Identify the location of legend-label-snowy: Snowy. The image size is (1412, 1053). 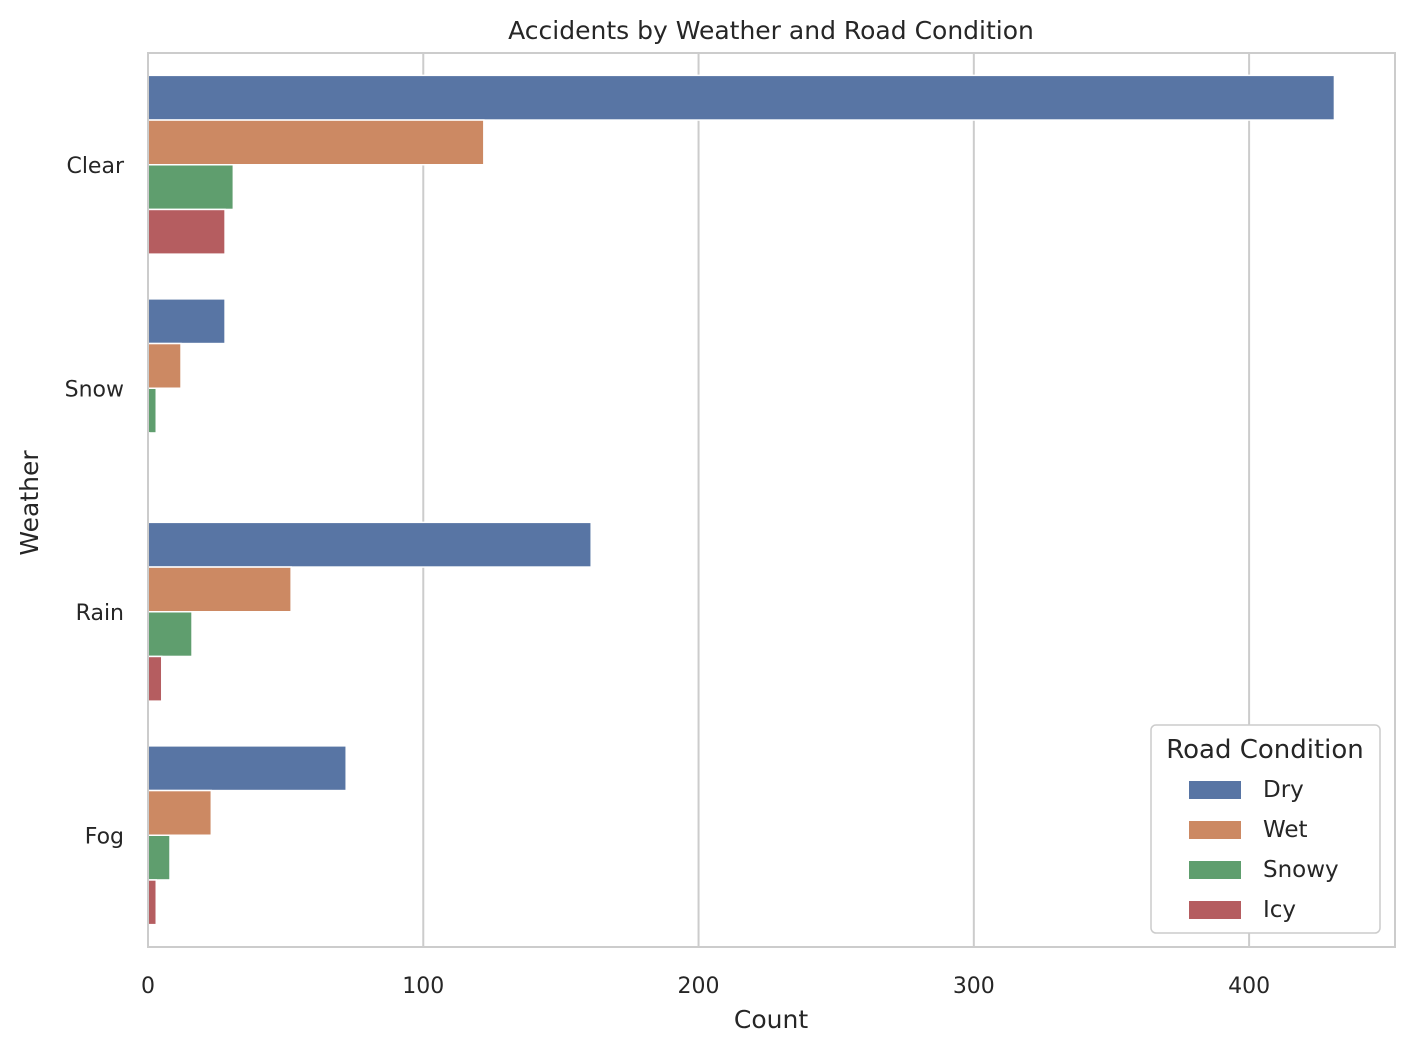
(1301, 870).